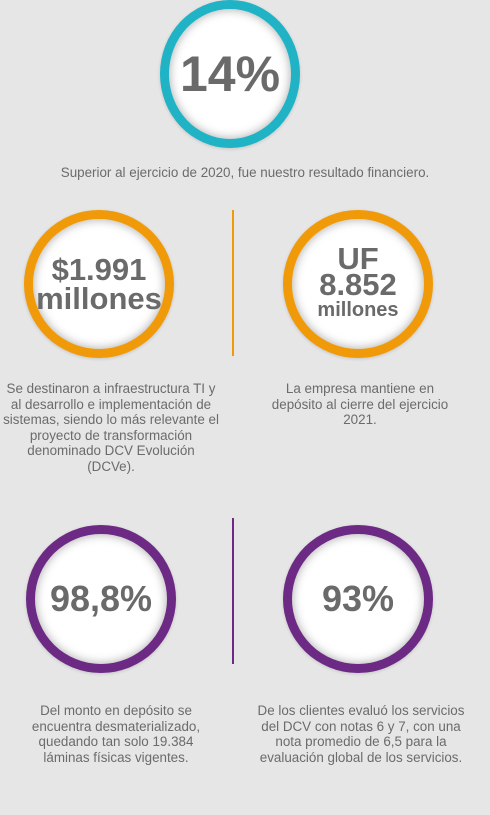 The width and height of the screenshot is (490, 815). I want to click on stat-circle-deposit-uf: UF 8.852 millones, so click(358, 284).